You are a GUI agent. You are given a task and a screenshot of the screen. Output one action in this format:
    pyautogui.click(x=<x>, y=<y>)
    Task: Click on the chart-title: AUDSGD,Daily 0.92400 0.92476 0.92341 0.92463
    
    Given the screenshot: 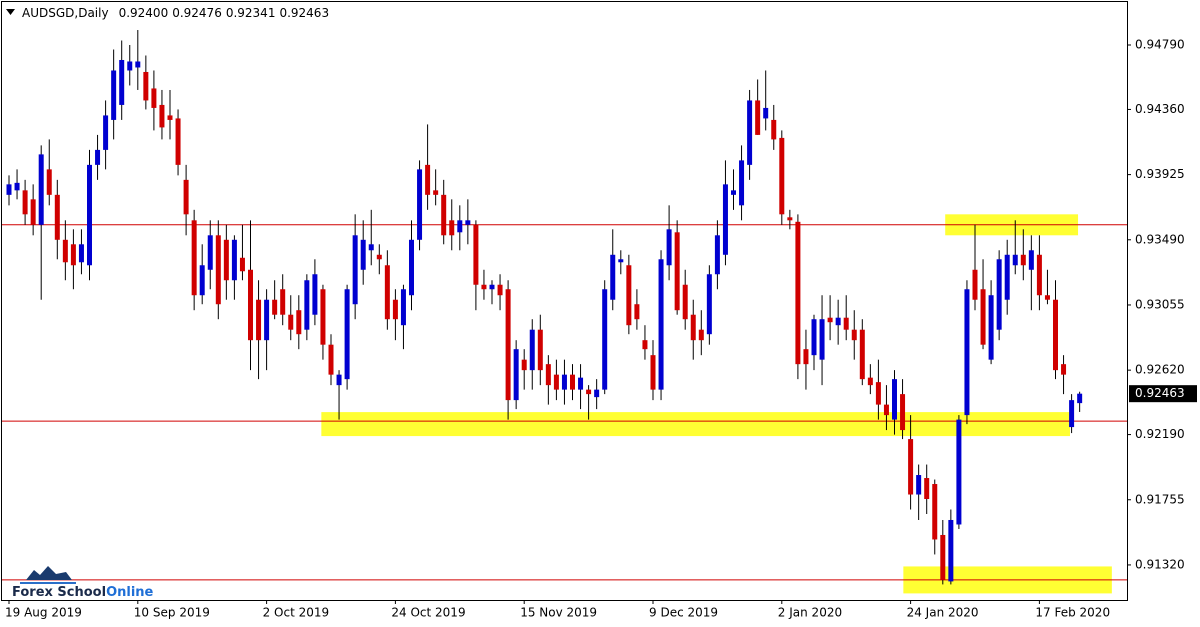 What is the action you would take?
    pyautogui.click(x=175, y=13)
    